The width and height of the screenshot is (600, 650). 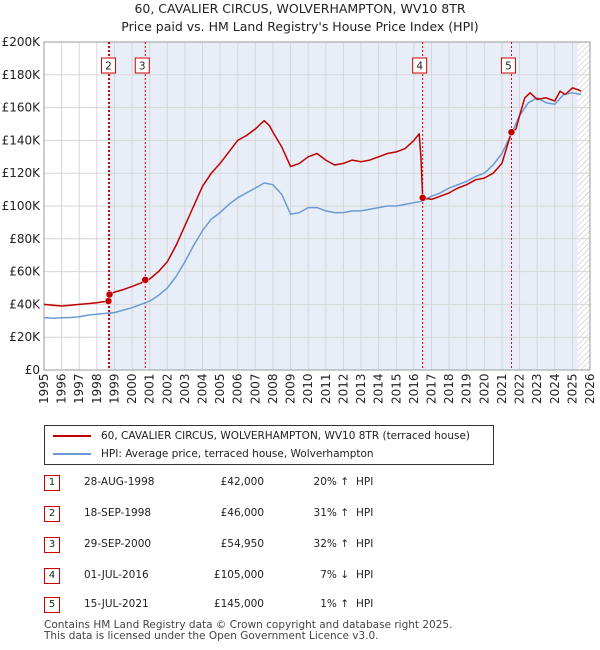 What do you see at coordinates (520, 388) in the screenshot?
I see `x-tick-label: 2022` at bounding box center [520, 388].